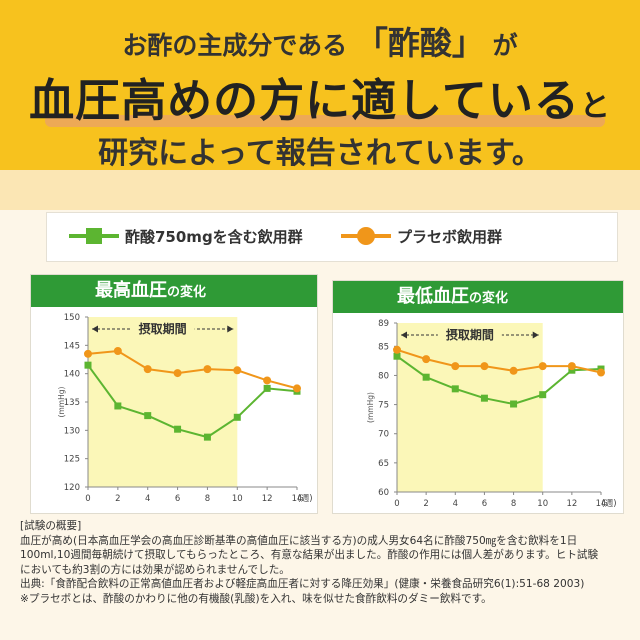  Describe the element at coordinates (304, 100) in the screenshot. I see `headline-line2-main: 血圧高めの方に適している` at that location.